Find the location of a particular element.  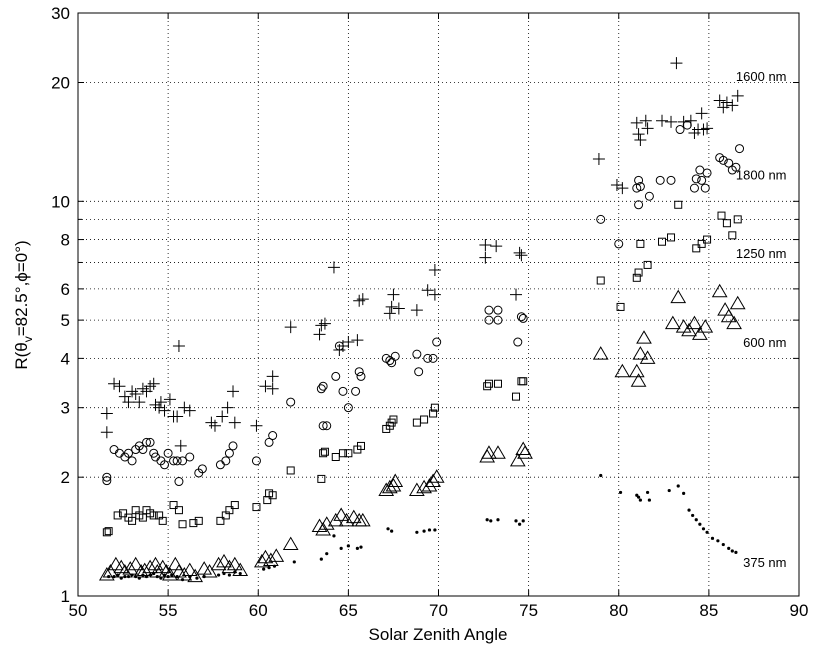

y-tick-label: 2 is located at coordinates (65, 477).